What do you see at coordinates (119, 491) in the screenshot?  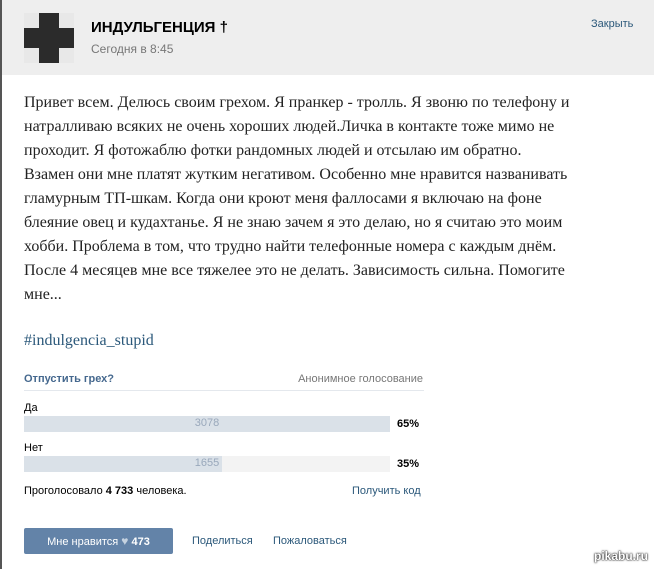 I see `voted-count: 4 733` at bounding box center [119, 491].